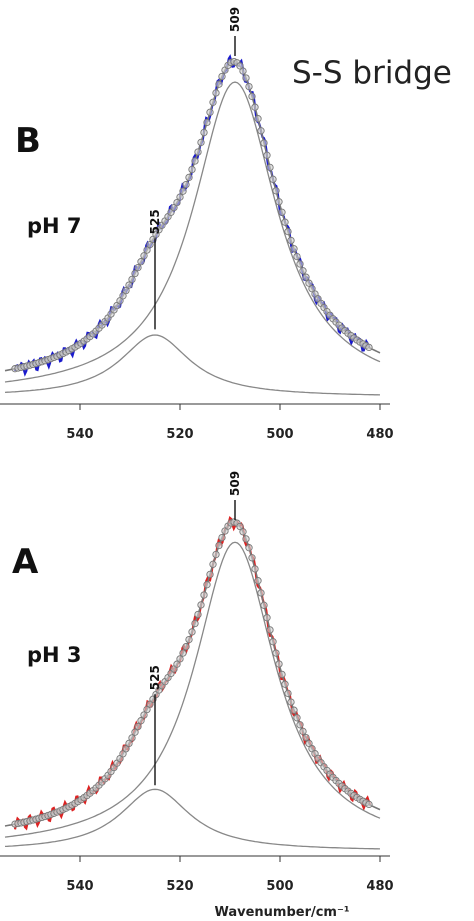  I want to click on x-tick-label-520: 520, so click(179, 886).